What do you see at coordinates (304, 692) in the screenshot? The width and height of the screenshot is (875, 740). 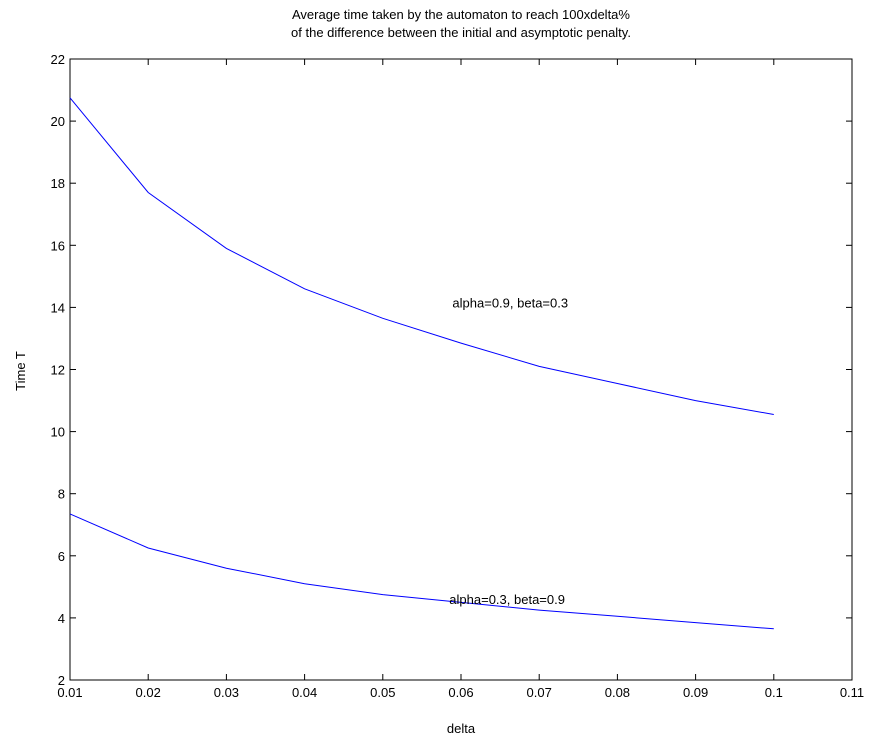 I see `x-tick-label: 0.04` at bounding box center [304, 692].